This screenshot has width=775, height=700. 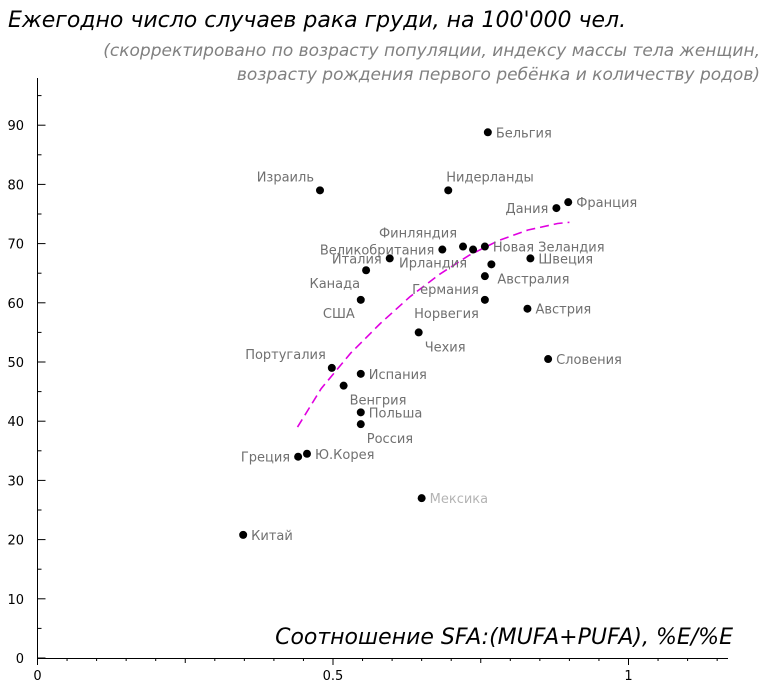 I want to click on point-label: Испания, so click(x=398, y=375).